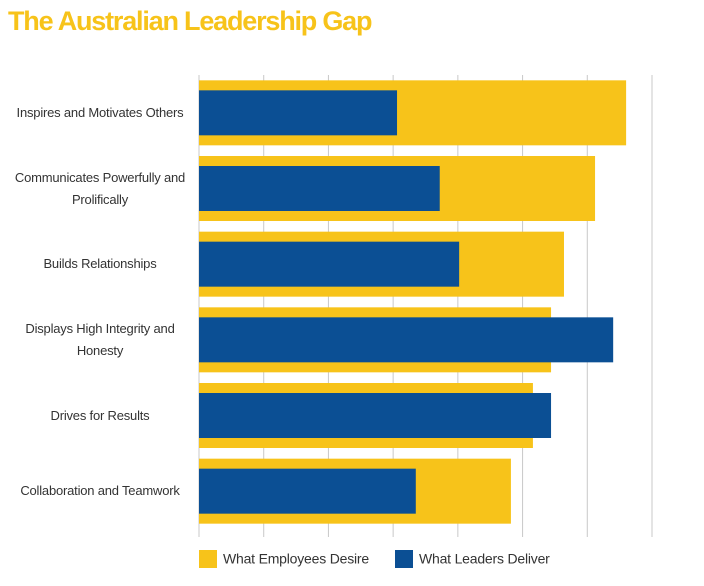  I want to click on y-tick-label: Drives for Results, so click(100, 415).